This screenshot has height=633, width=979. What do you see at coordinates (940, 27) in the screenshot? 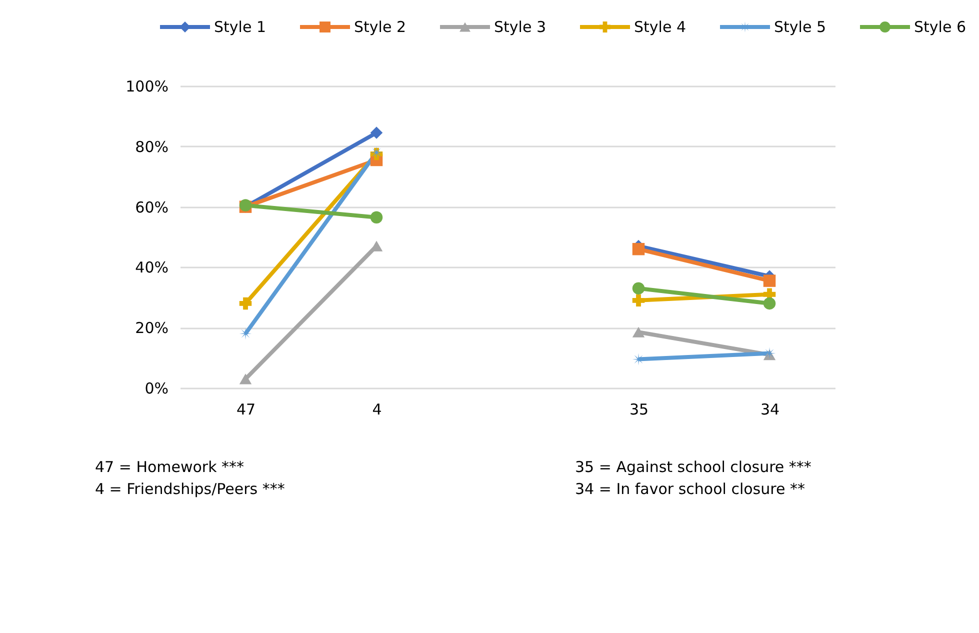
I see `legend-label: Style 6` at bounding box center [940, 27].